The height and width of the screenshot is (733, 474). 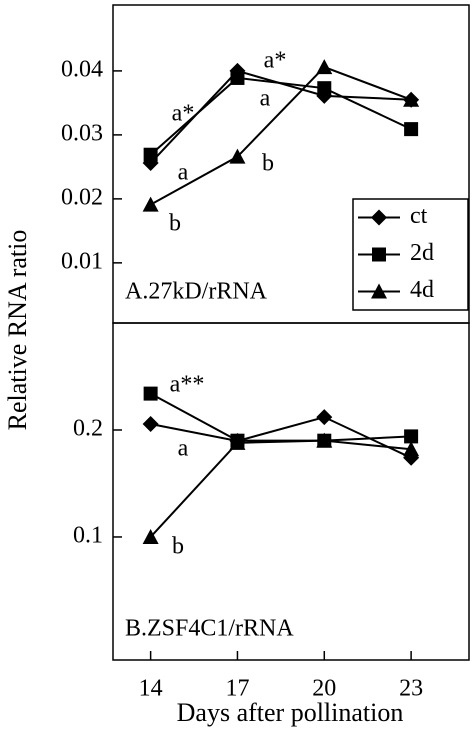 I want to click on x-axis-label: Days after pollination, so click(x=290, y=712).